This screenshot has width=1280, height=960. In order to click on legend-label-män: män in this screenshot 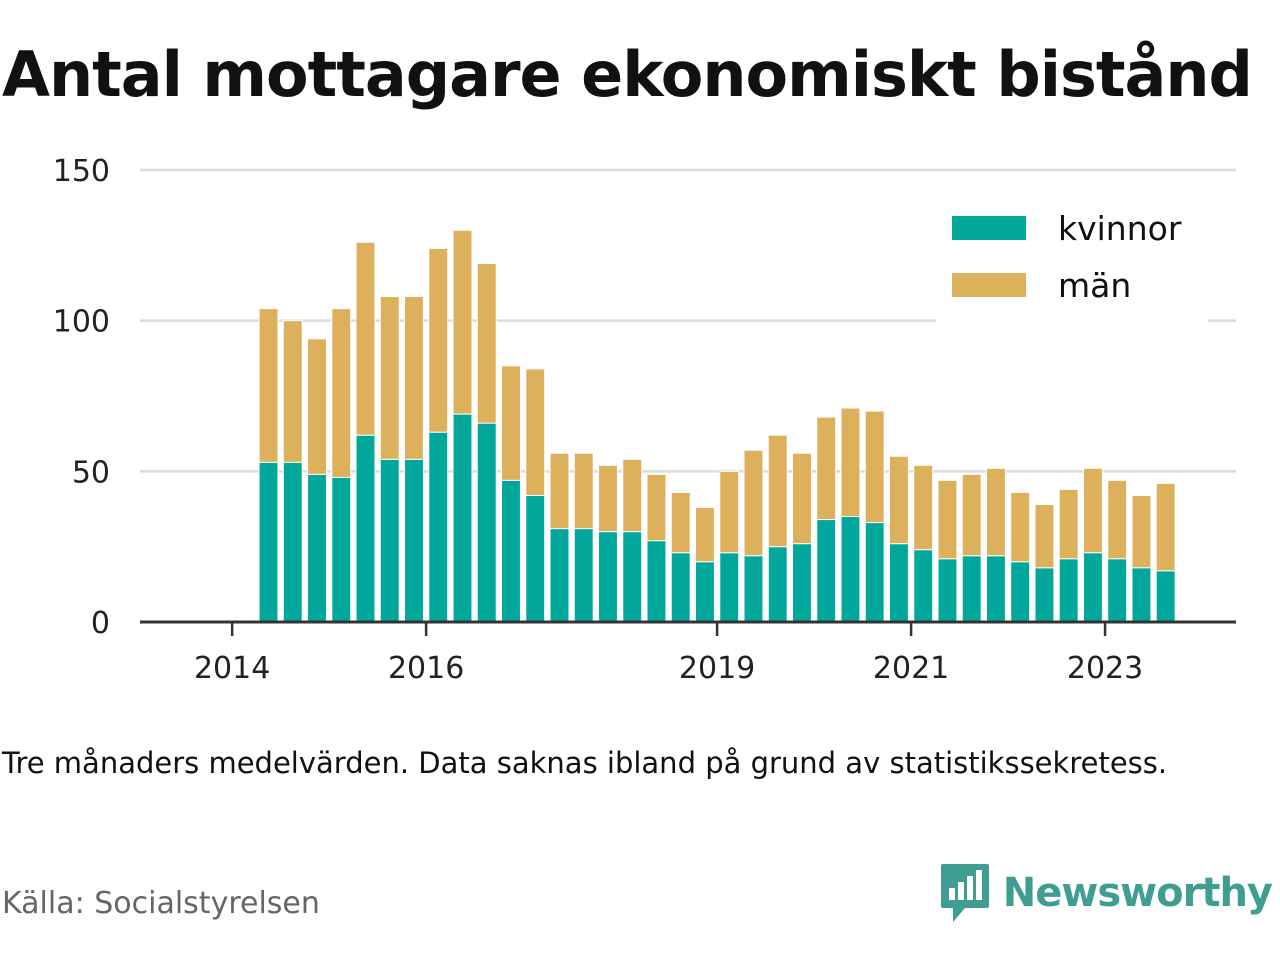, I will do `click(1094, 285)`.